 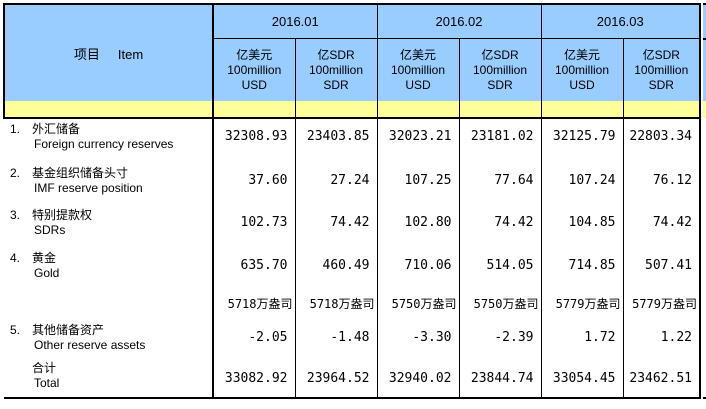 What do you see at coordinates (417, 140) in the screenshot?
I see `value-cell: 32023.21` at bounding box center [417, 140].